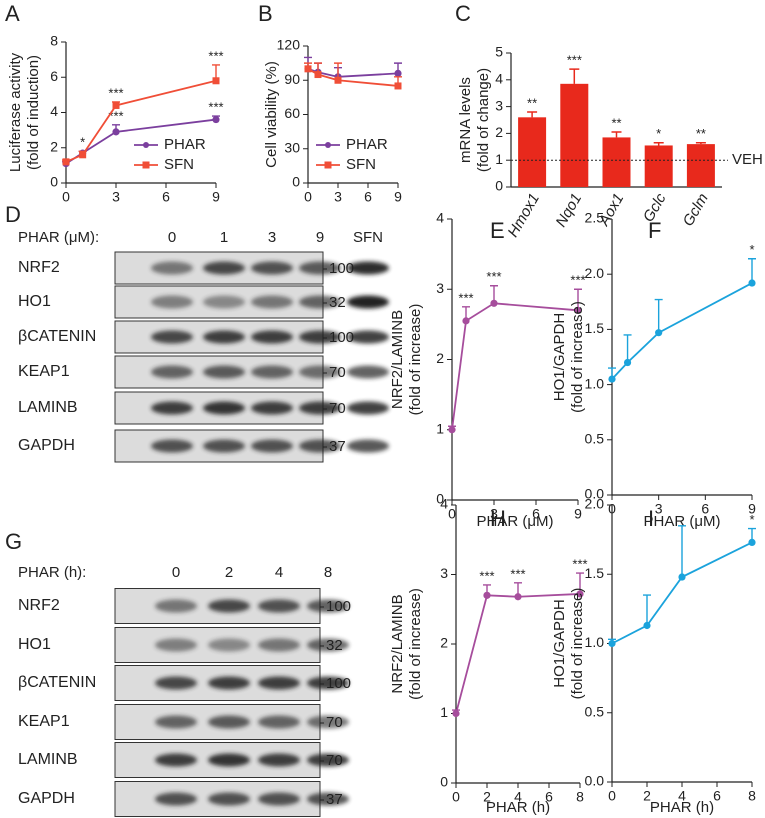 Image resolution: width=765 pixels, height=818 pixels. What do you see at coordinates (320, 237) in the screenshot?
I see `lane-label: 9` at bounding box center [320, 237].